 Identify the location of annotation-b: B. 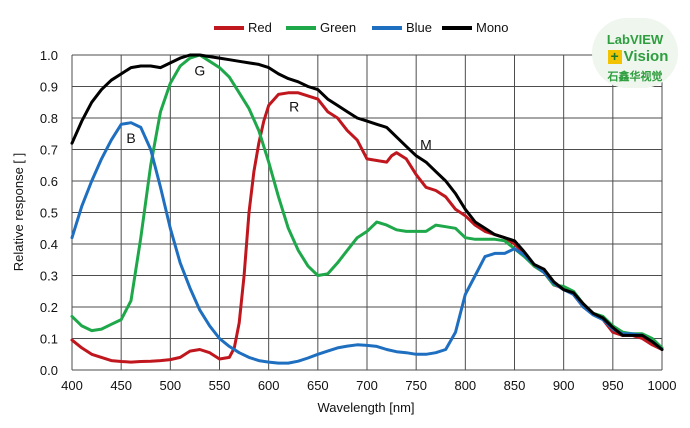
(130, 138).